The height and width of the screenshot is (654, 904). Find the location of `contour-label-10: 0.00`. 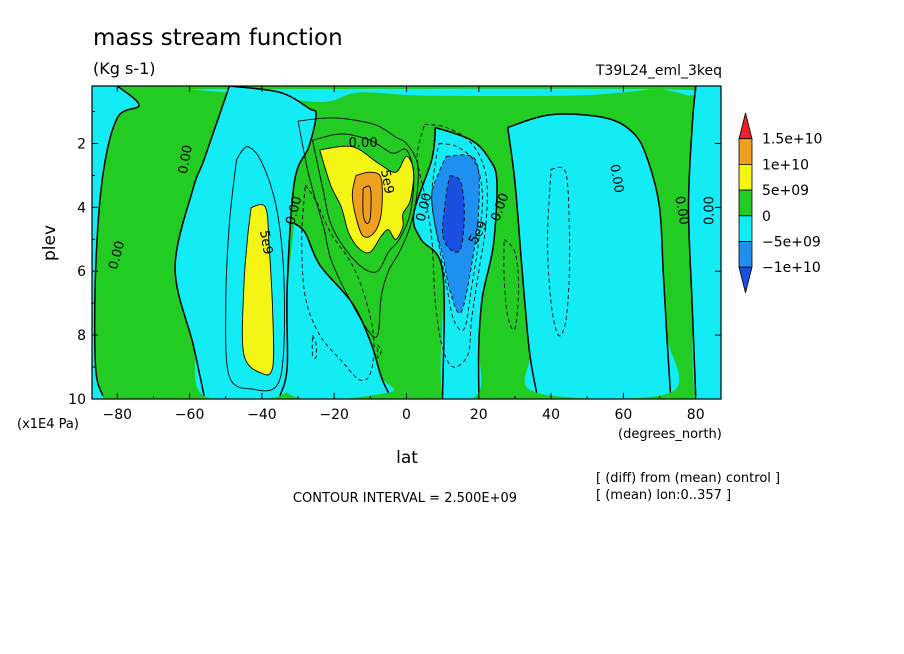

contour-label-10: 0.00 is located at coordinates (681, 210).